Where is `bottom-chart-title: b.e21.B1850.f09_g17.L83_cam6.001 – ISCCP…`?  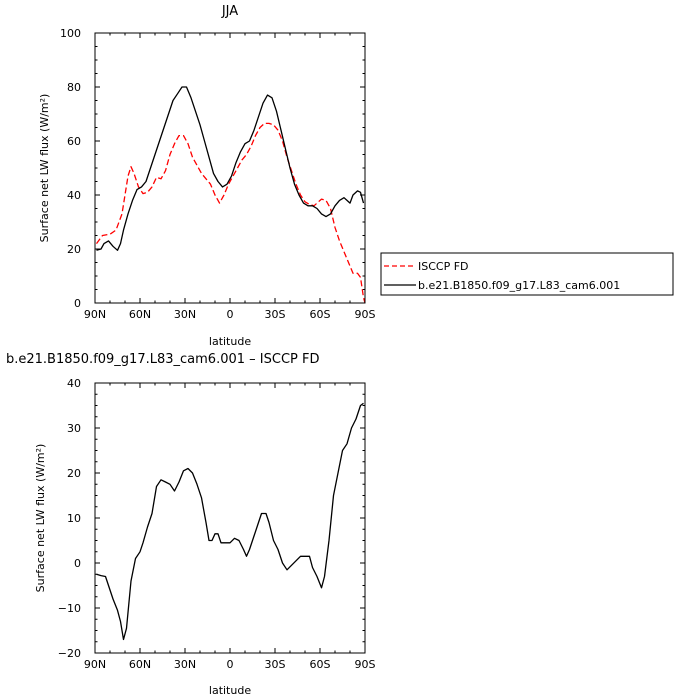
bottom-chart-title: b.e21.B1850.f09_g17.L83_cam6.001 – ISCCP… is located at coordinates (162, 359).